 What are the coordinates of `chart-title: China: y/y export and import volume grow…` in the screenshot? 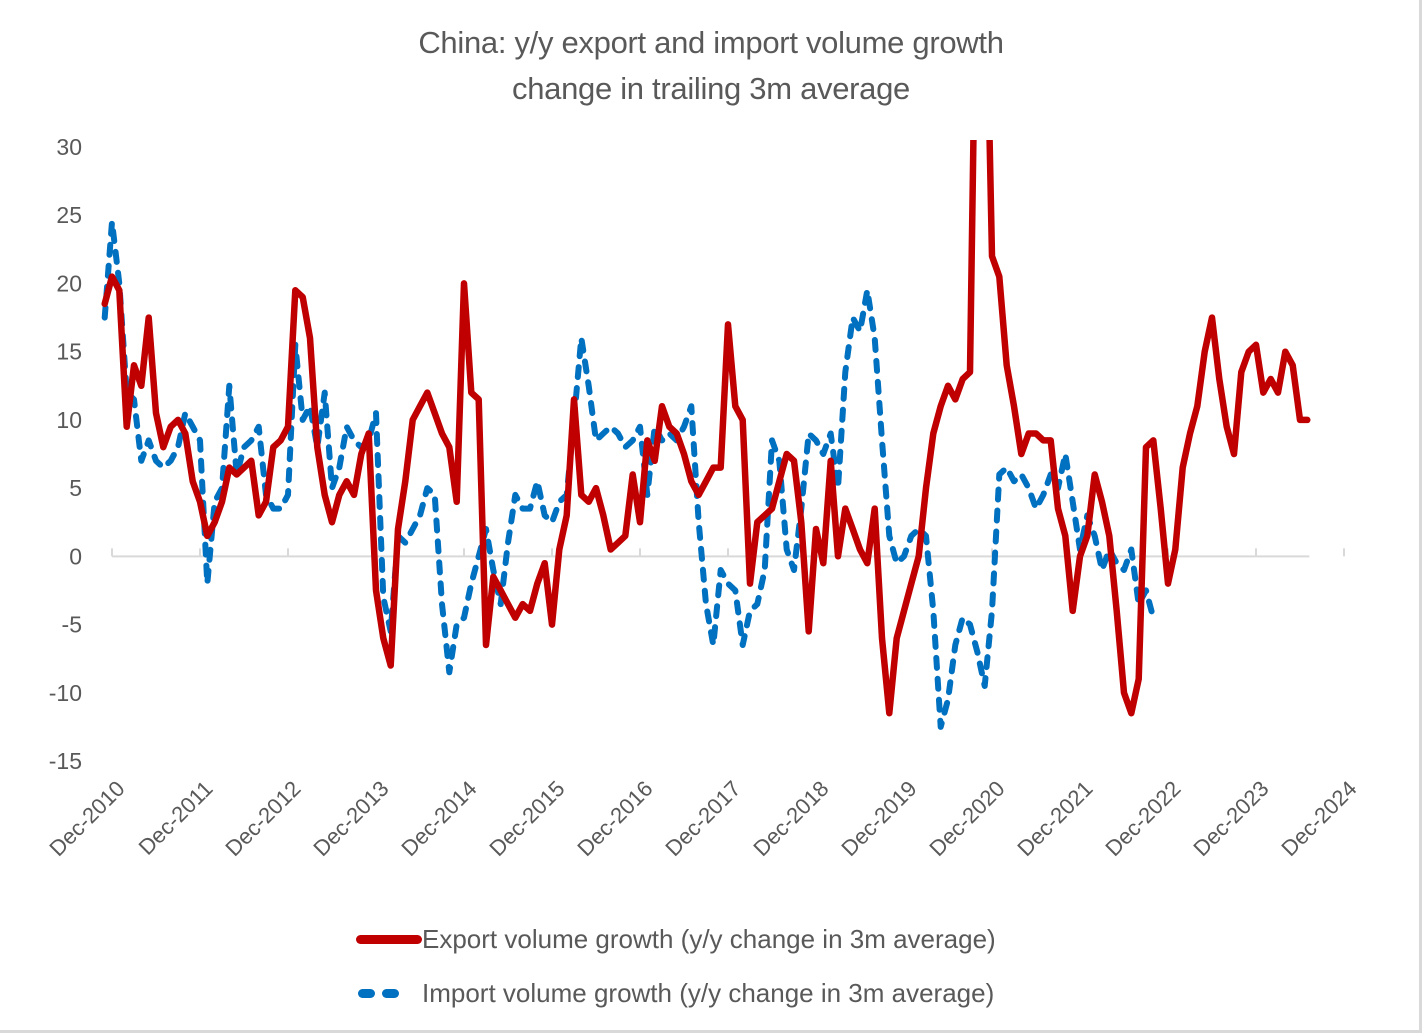 It's located at (711, 66).